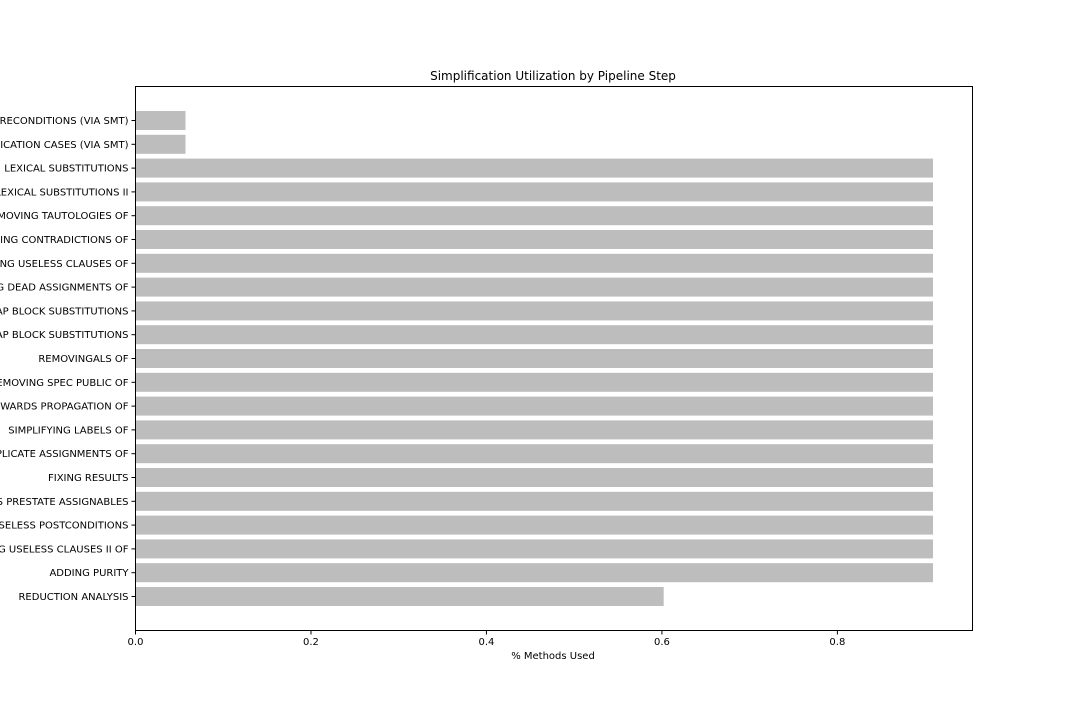 The width and height of the screenshot is (1080, 720). Describe the element at coordinates (64, 383) in the screenshot. I see `category-label: EMOVING SPEC PUBLIC OF` at that location.